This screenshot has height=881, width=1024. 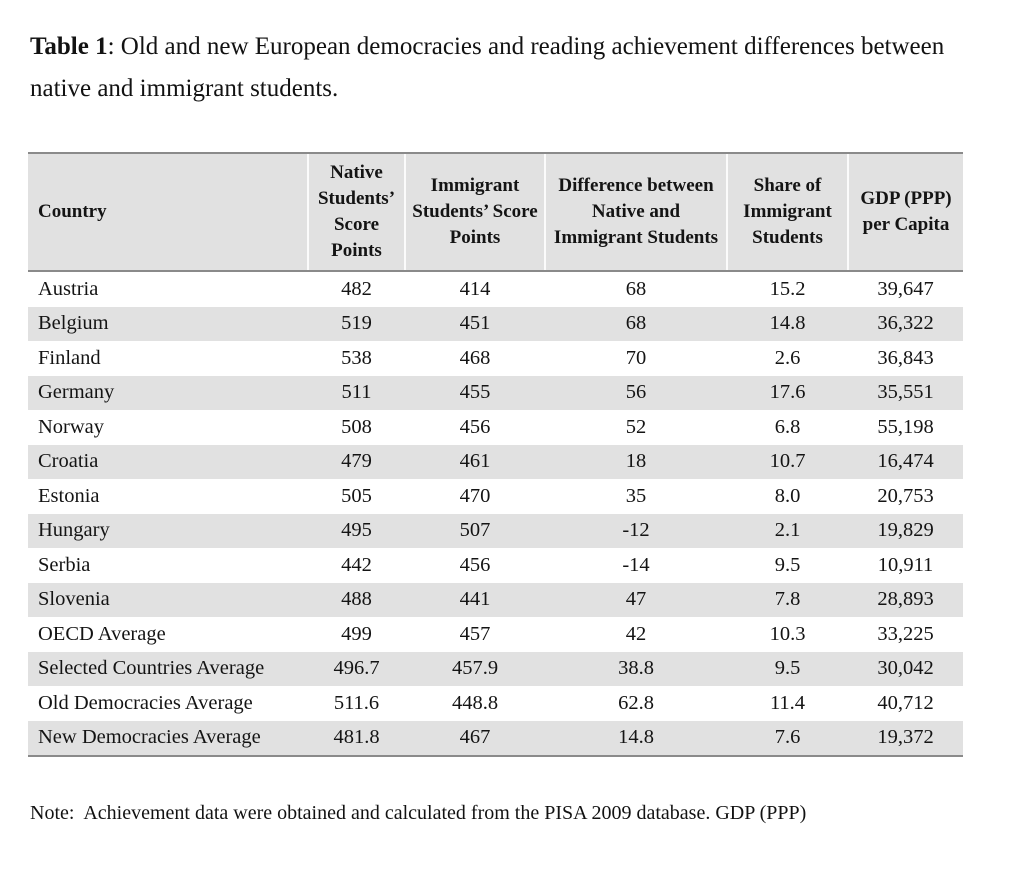 What do you see at coordinates (168, 738) in the screenshot?
I see `cell-country: New Democracies Average` at bounding box center [168, 738].